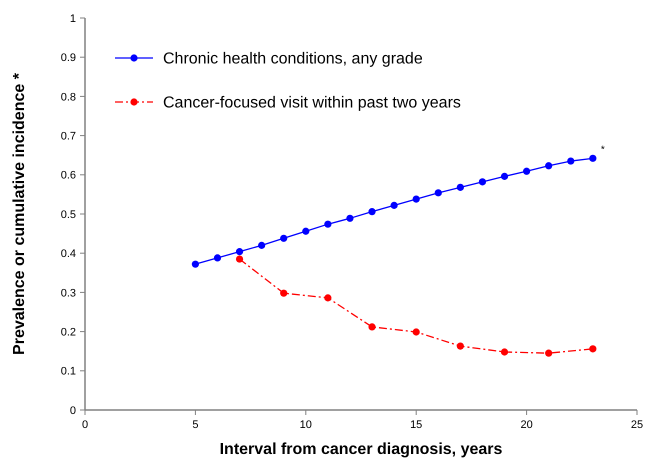 This screenshot has width=645, height=460. I want to click on y-tick-label: 0.8, so click(68, 97).